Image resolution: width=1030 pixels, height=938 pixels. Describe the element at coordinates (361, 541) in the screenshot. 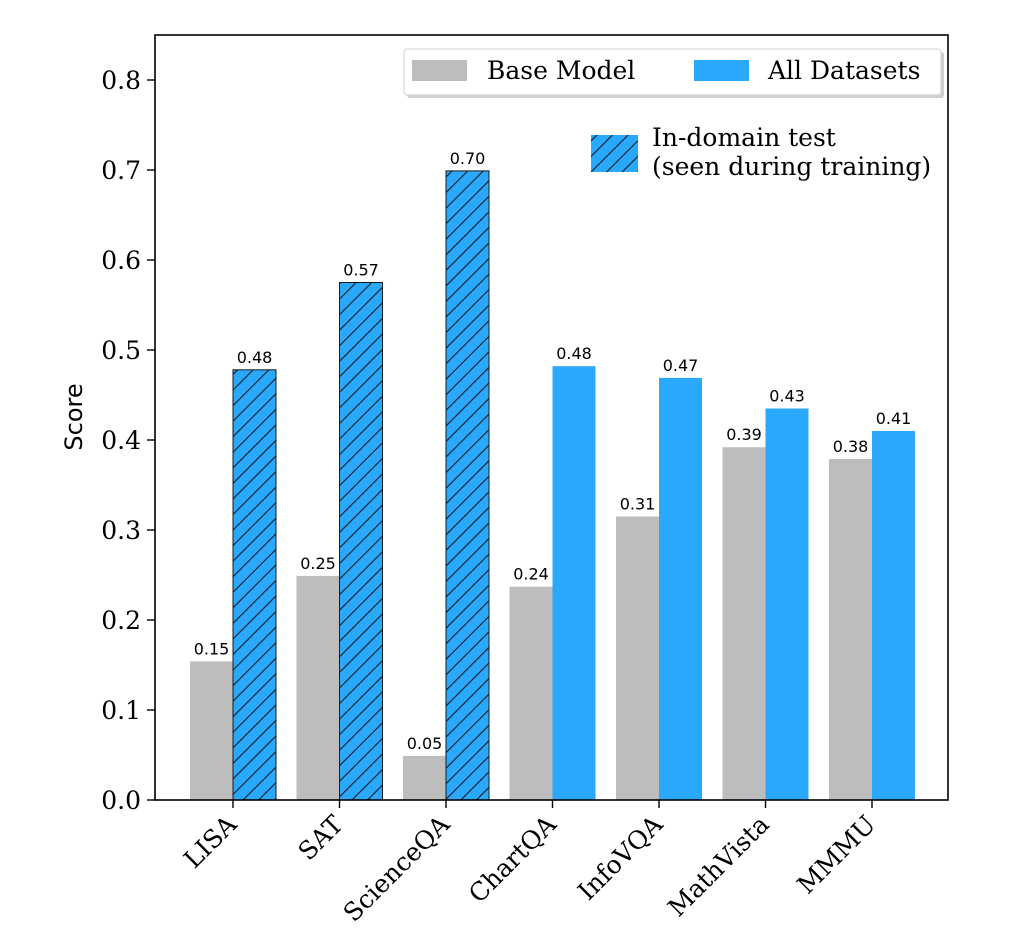

I see `bar-hatch-sat` at that location.